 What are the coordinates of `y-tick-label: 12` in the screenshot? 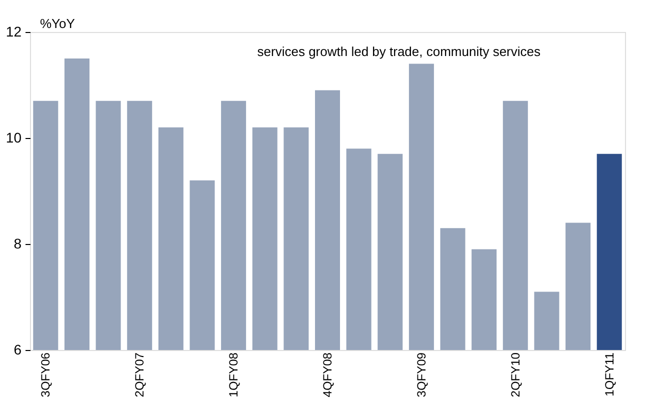 It's located at (14, 32).